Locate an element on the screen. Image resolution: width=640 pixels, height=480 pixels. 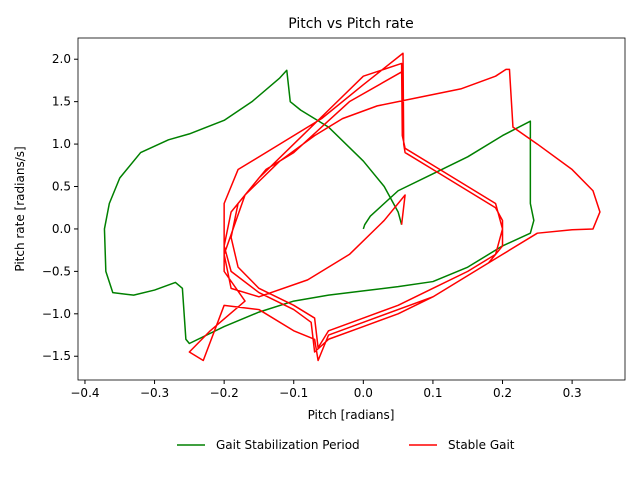
y-tick-label: 1.0 is located at coordinates (61, 144).